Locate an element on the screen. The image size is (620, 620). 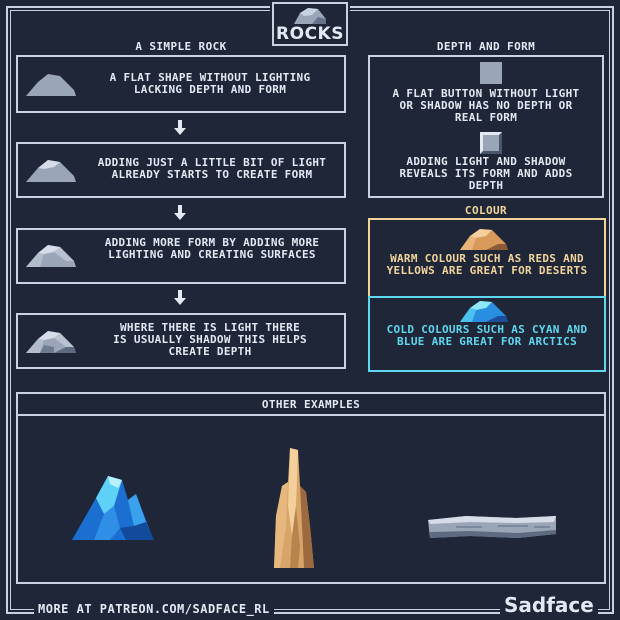
title-logo: ROCKS is located at coordinates (310, 24).